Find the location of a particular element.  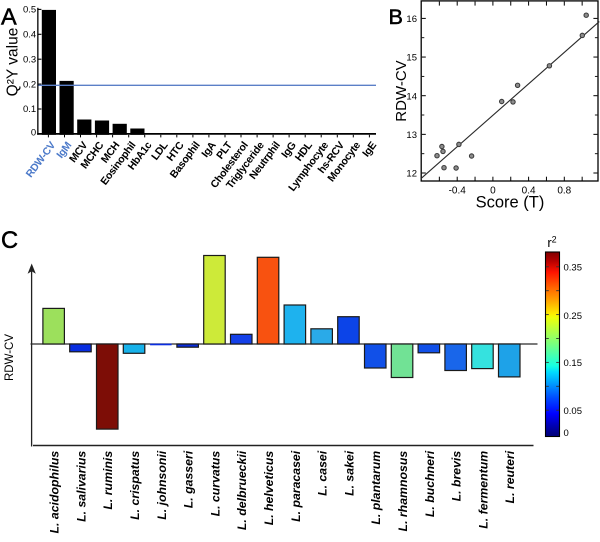

svg-text: 0.25 is located at coordinates (573, 316).